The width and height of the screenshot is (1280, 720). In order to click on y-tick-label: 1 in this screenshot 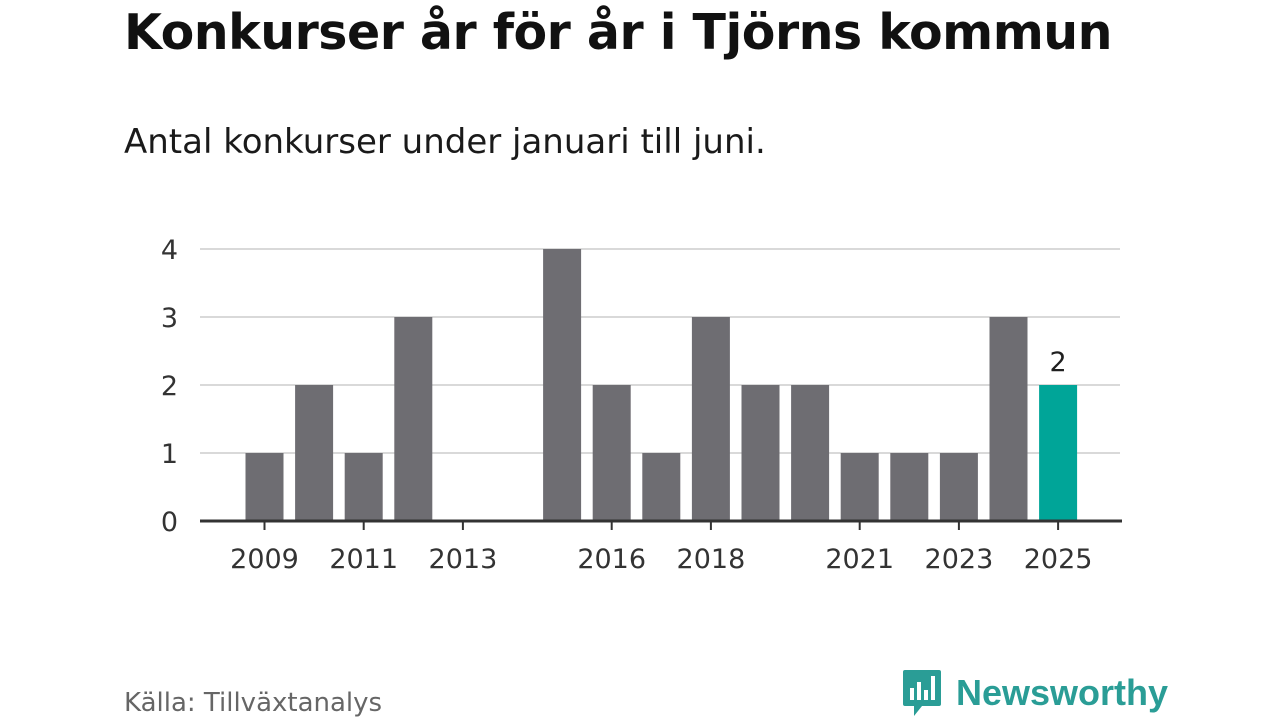, I will do `click(169, 454)`.